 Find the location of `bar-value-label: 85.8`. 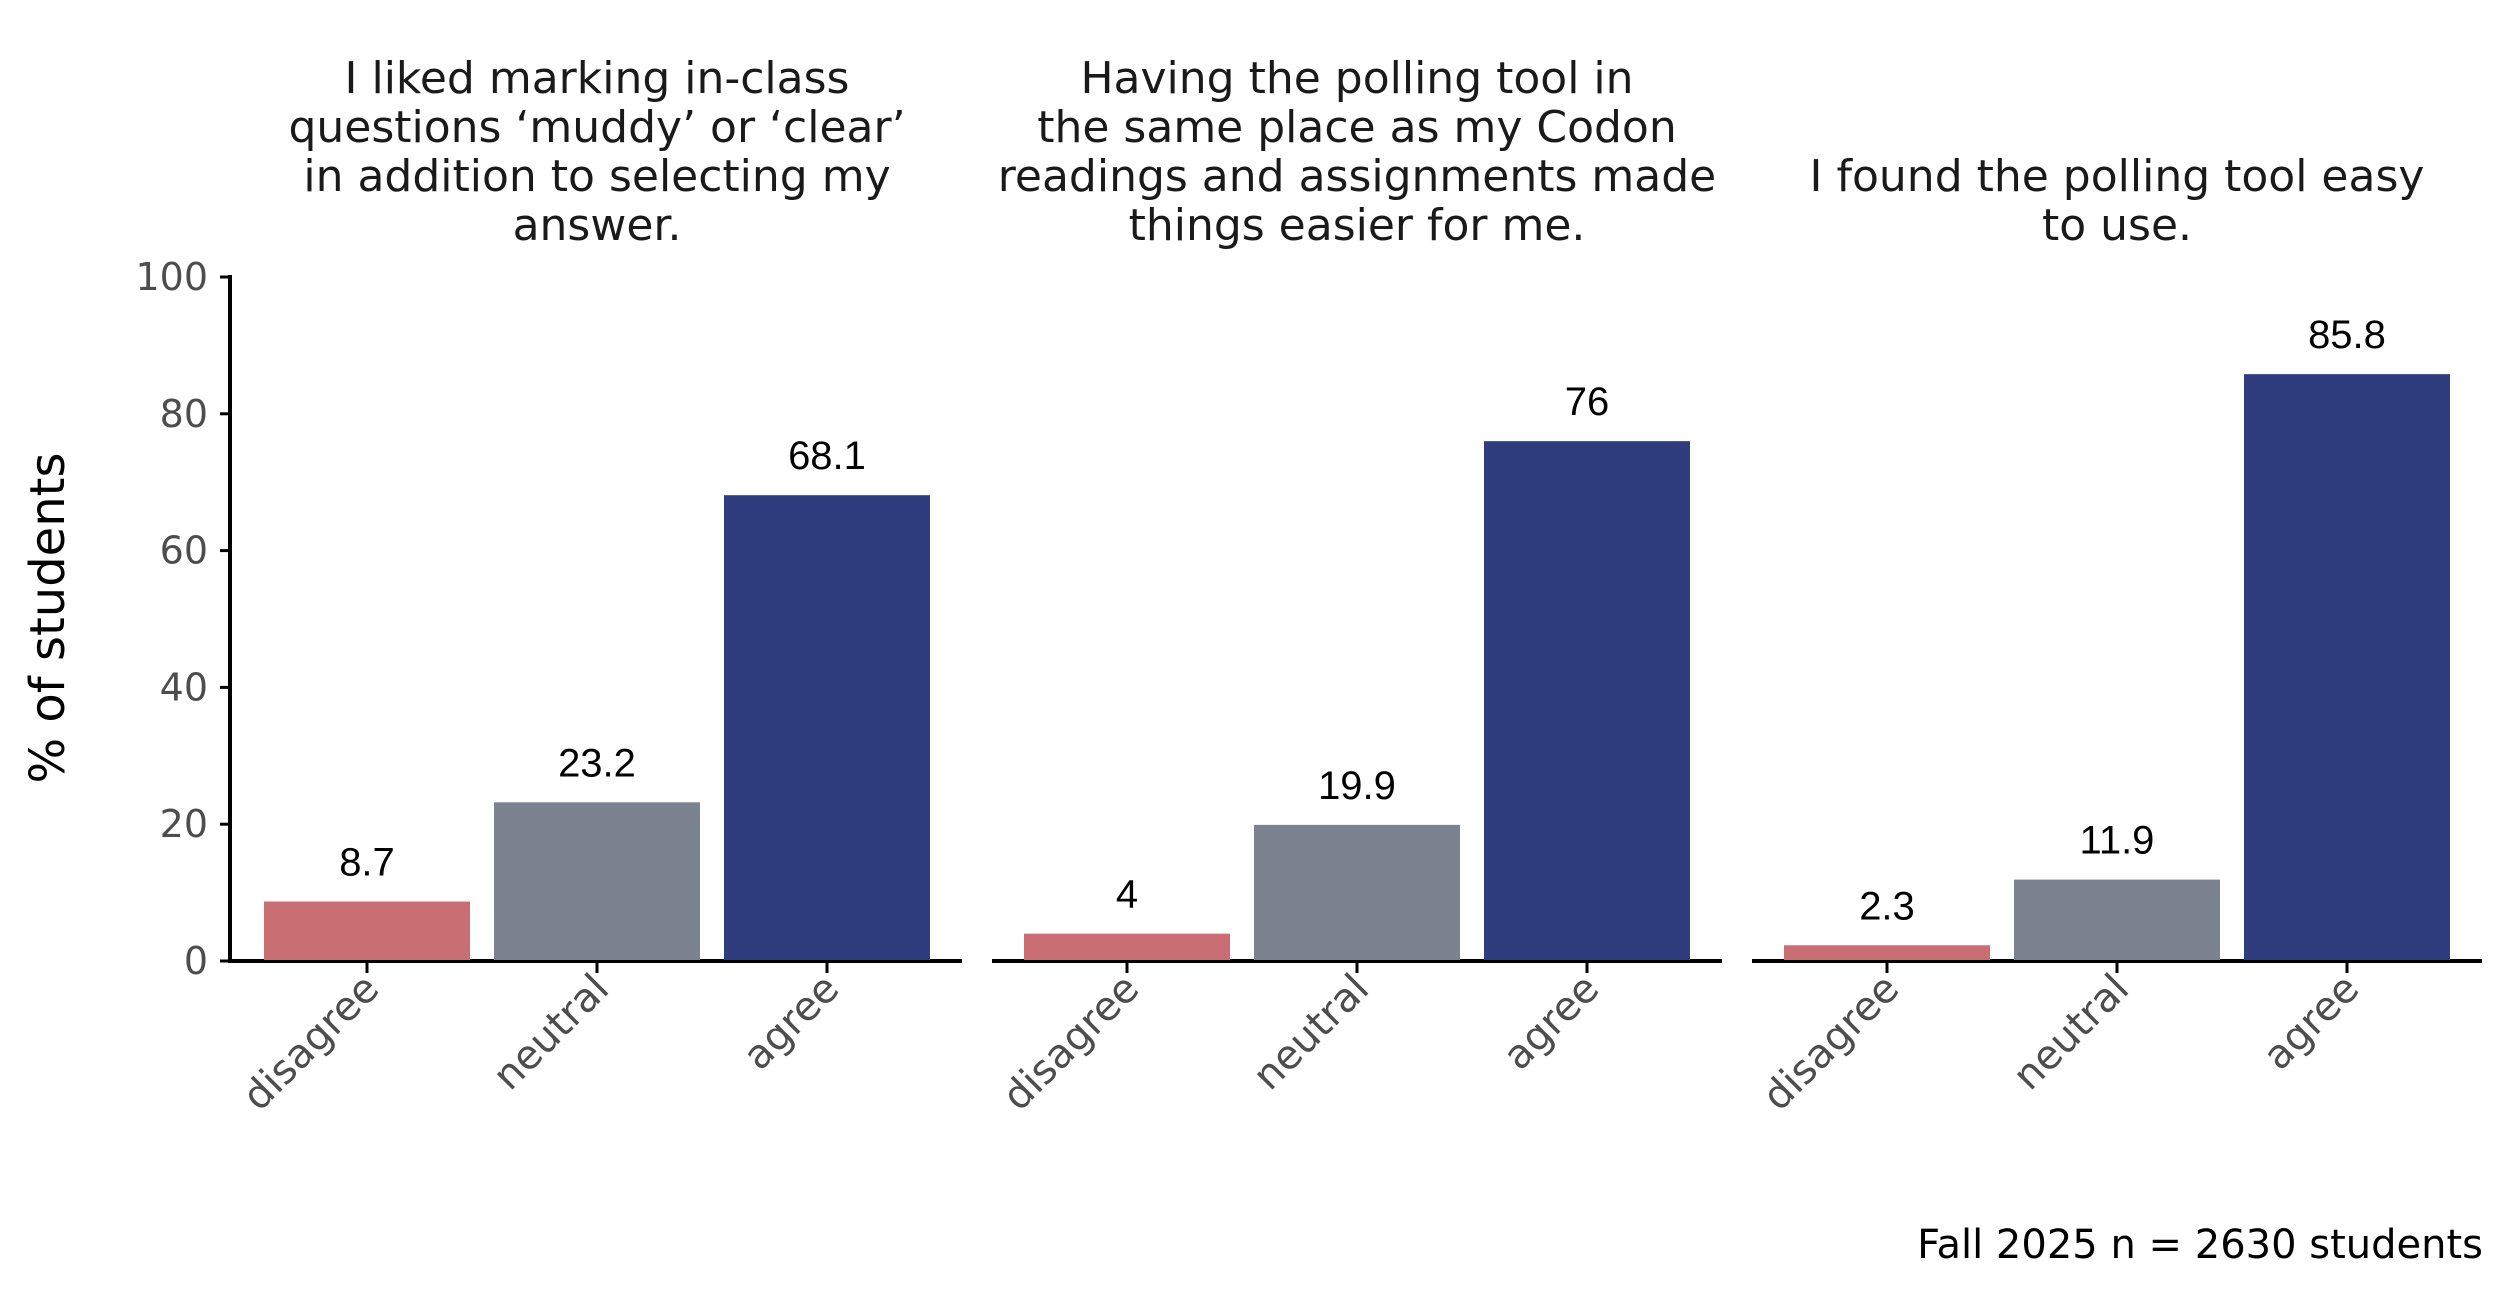

bar-value-label: 85.8 is located at coordinates (2347, 335).